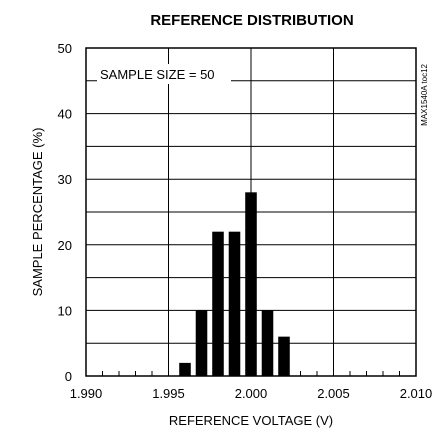 This screenshot has width=433, height=436. Describe the element at coordinates (65, 212) in the screenshot. I see `y-tick-labels: 0 10 20 30 40 50` at that location.